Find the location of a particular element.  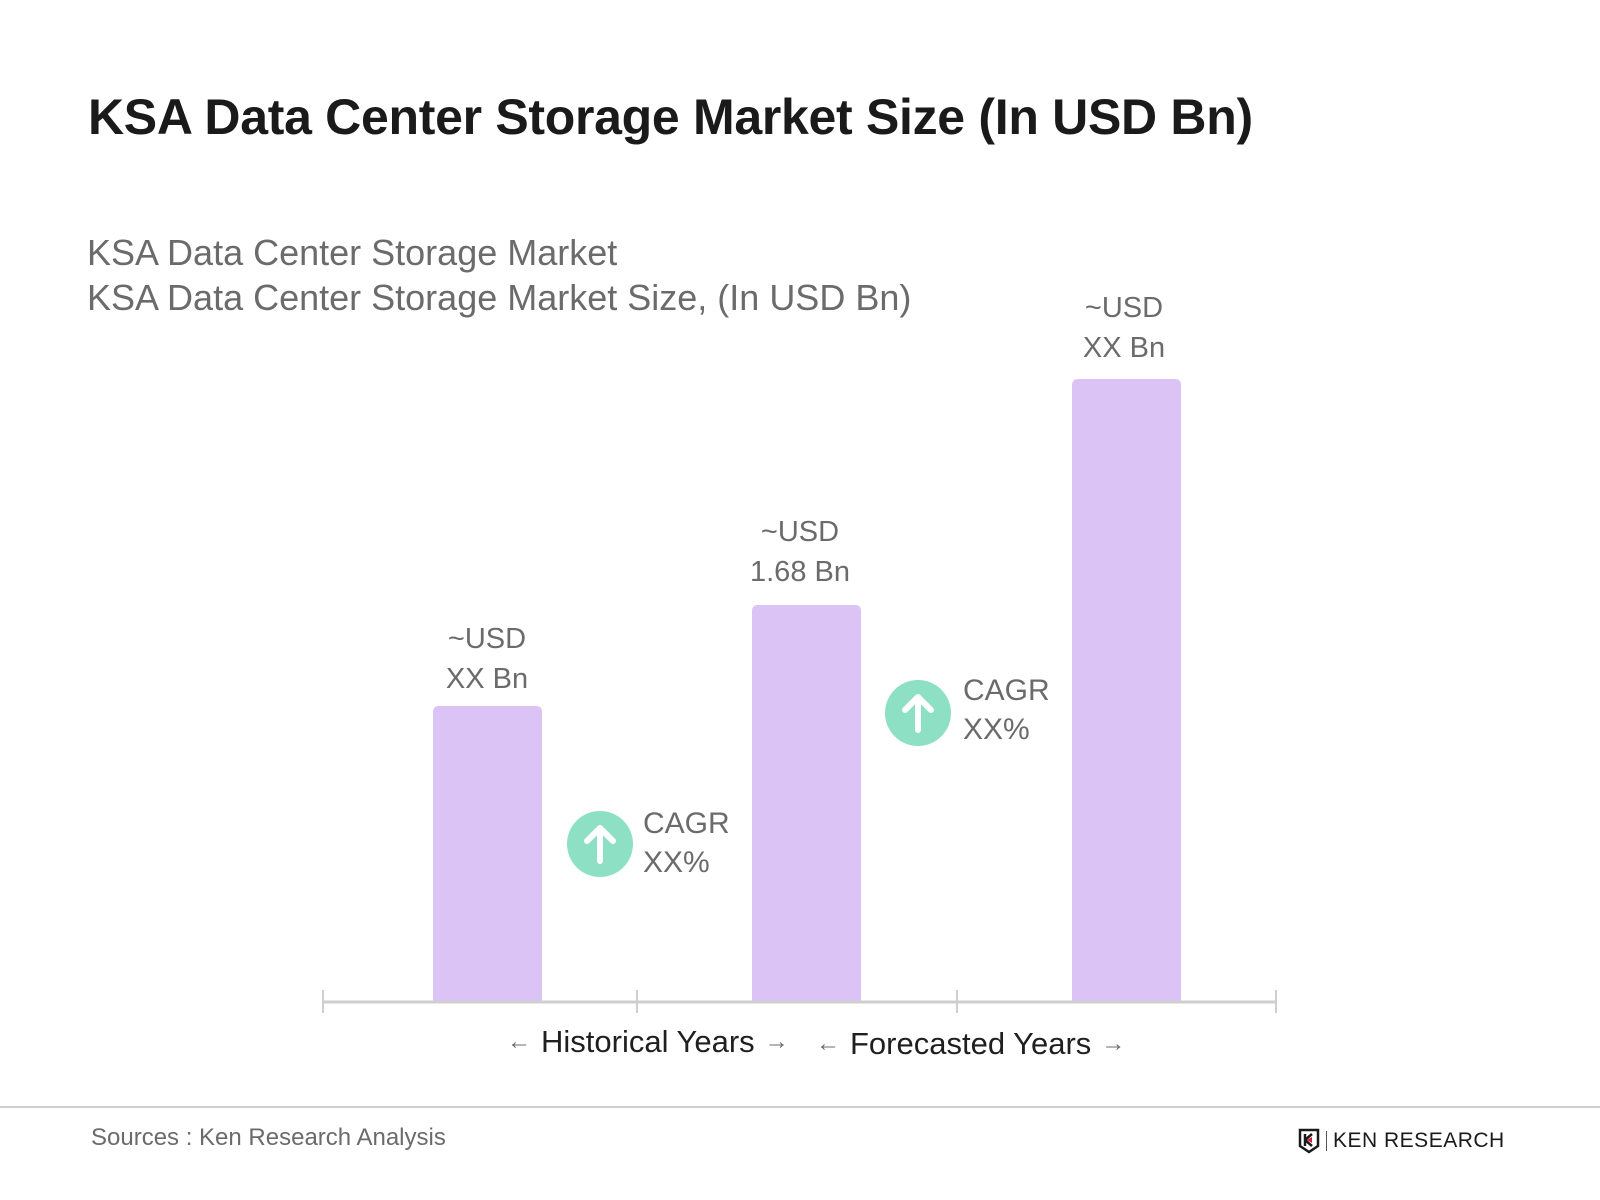

data-label-bar-1: ~USD XX Bn is located at coordinates (487, 659).